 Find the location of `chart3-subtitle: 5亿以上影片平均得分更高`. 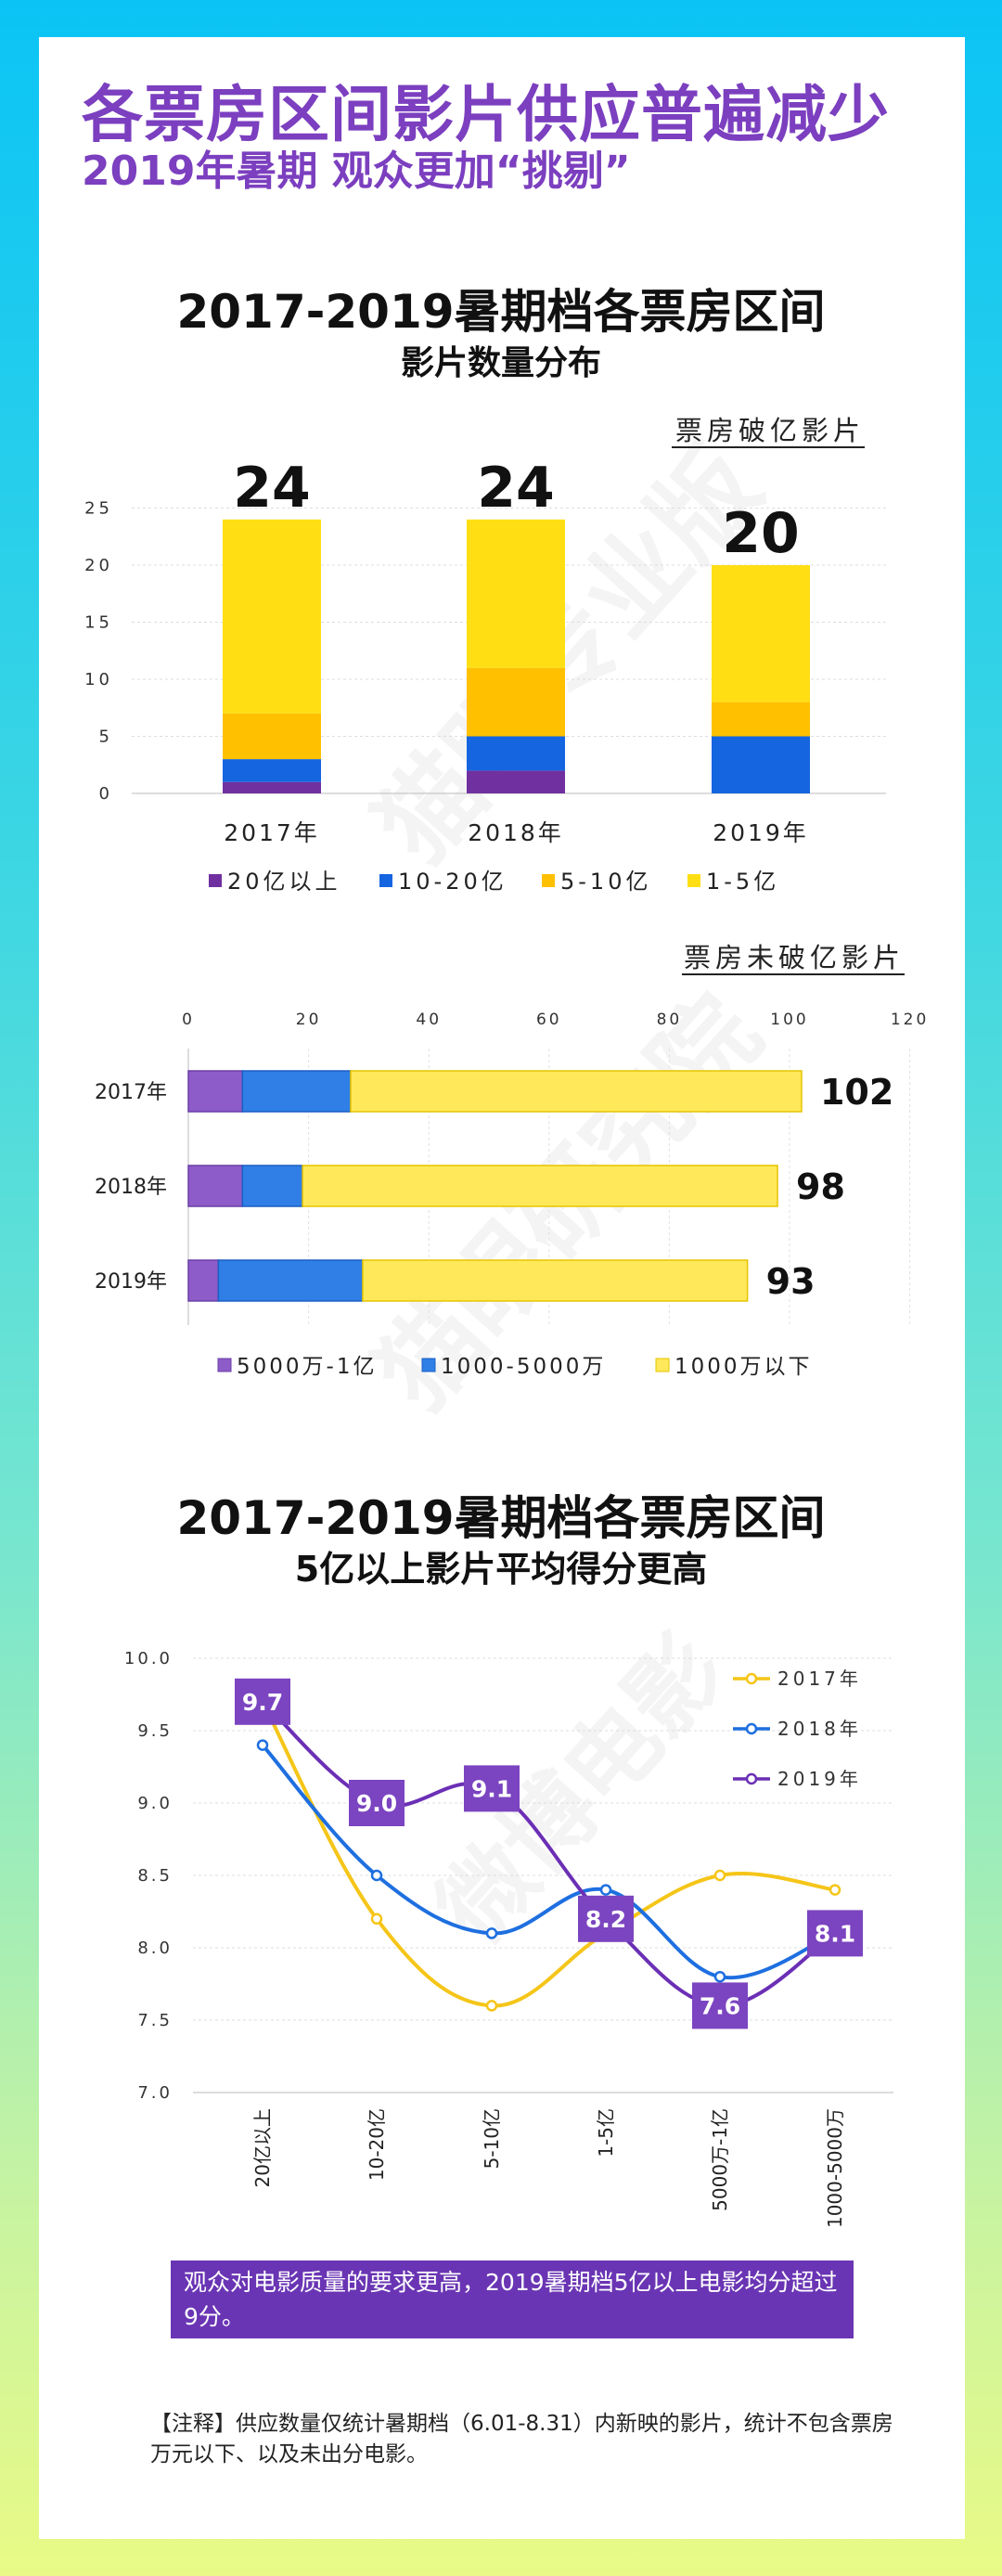

chart3-subtitle: 5亿以上影片平均得分更高 is located at coordinates (501, 1570).